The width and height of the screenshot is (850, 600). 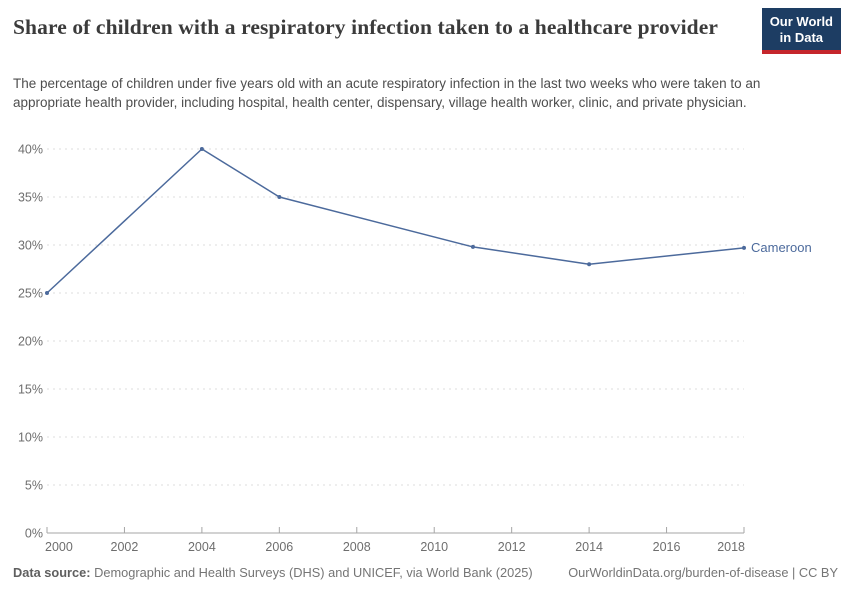 What do you see at coordinates (731, 547) in the screenshot?
I see `x-tick-label: 2018` at bounding box center [731, 547].